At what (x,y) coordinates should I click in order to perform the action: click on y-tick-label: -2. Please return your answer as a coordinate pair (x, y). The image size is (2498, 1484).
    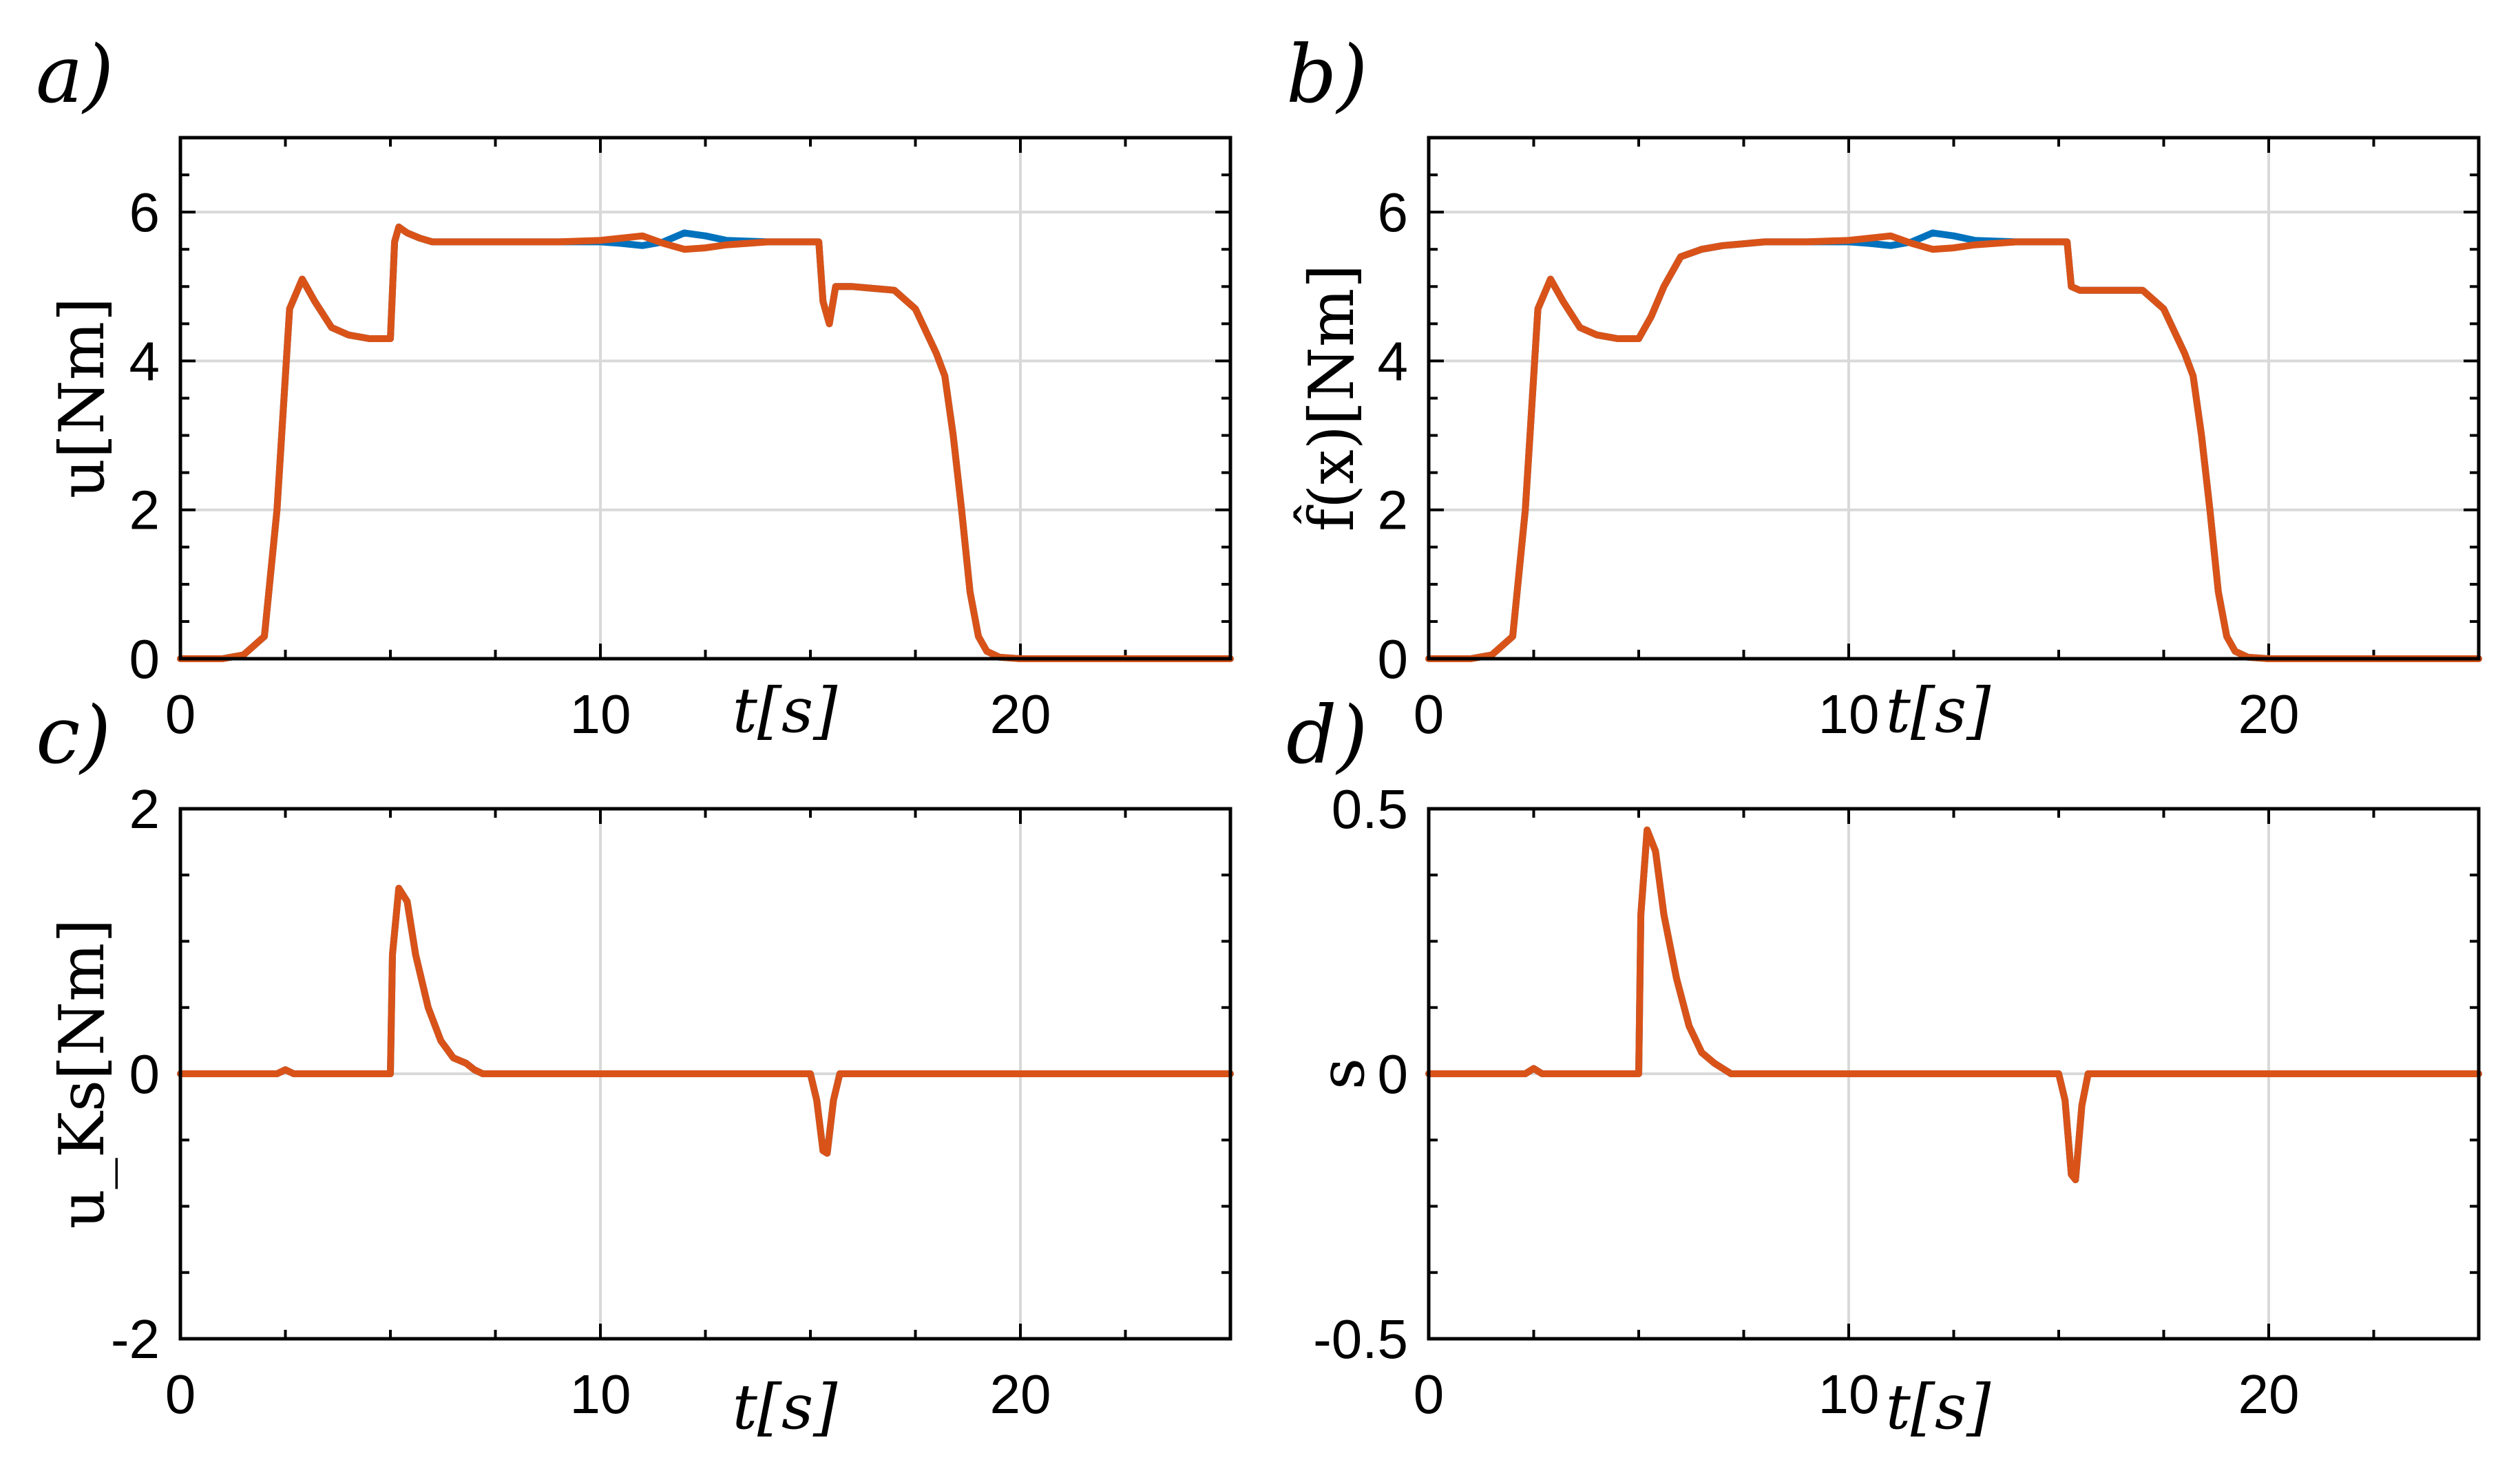
    Looking at the image, I should click on (135, 1339).